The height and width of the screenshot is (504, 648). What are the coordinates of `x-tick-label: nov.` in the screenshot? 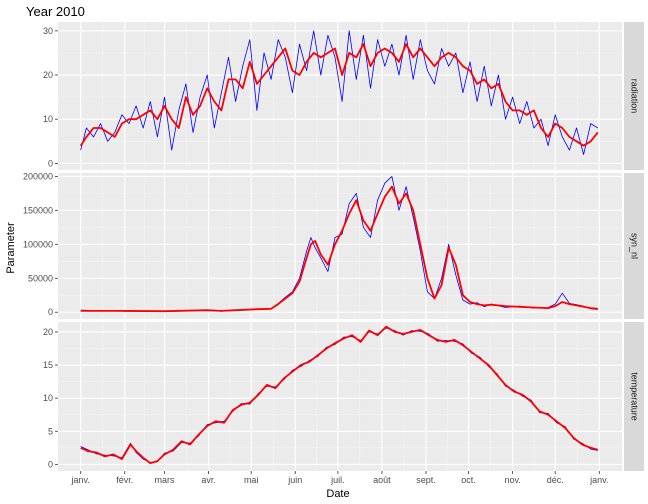 It's located at (512, 480).